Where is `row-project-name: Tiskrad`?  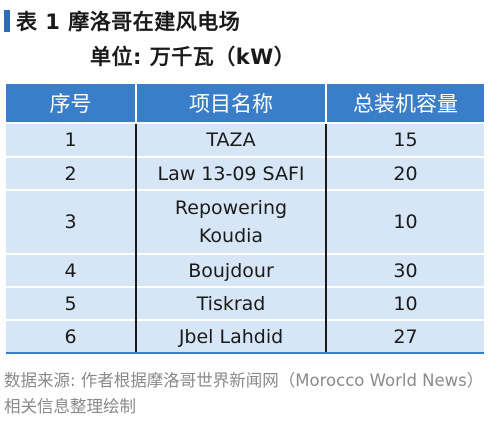
row-project-name: Tiskrad is located at coordinates (231, 303).